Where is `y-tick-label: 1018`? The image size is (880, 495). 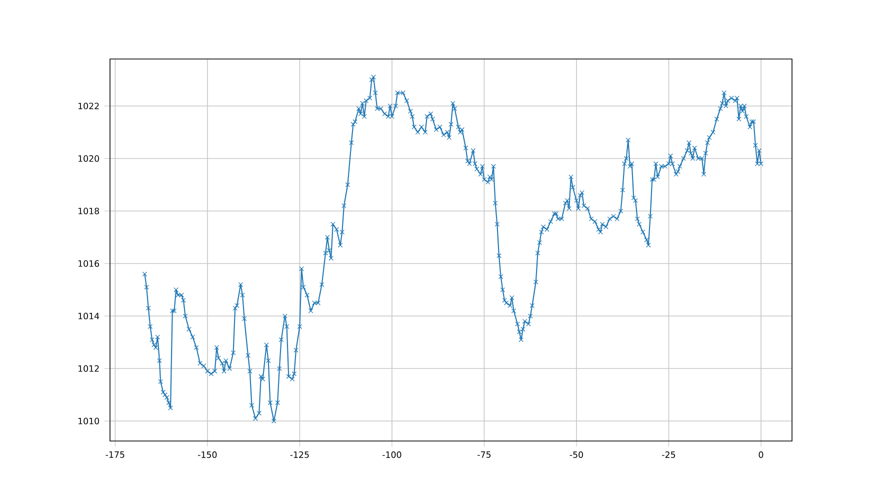 y-tick-label: 1018 is located at coordinates (89, 211).